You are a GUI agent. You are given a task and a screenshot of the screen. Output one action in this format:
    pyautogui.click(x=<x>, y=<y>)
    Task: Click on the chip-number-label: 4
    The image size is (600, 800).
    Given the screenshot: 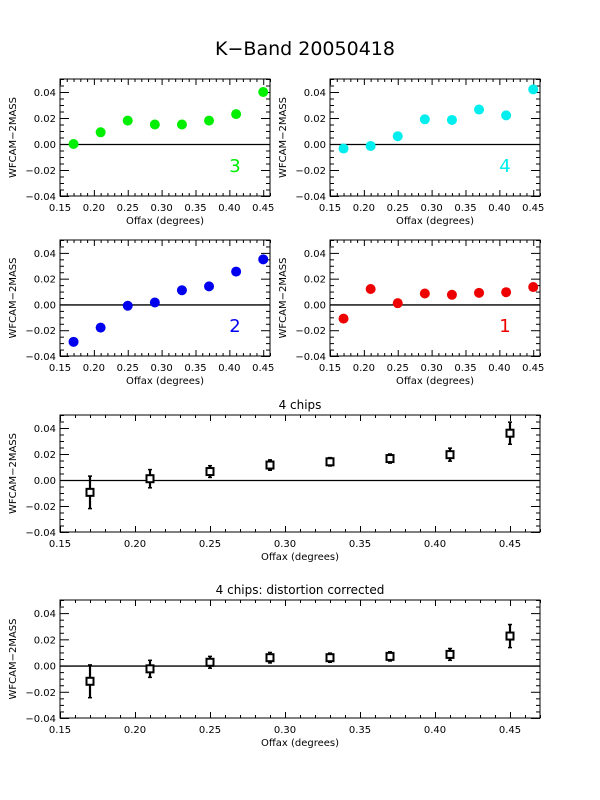 What is the action you would take?
    pyautogui.click(x=504, y=166)
    